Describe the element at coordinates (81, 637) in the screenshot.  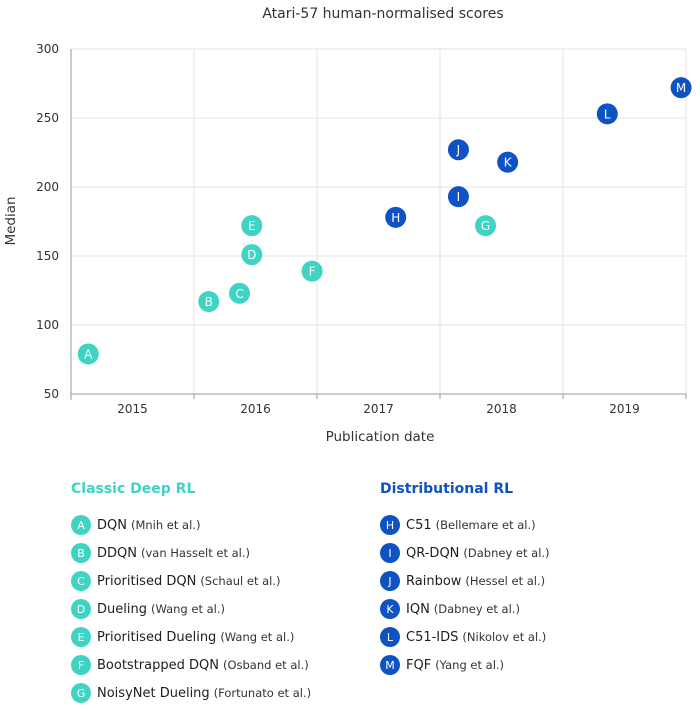
I see `legend-badge: E` at that location.